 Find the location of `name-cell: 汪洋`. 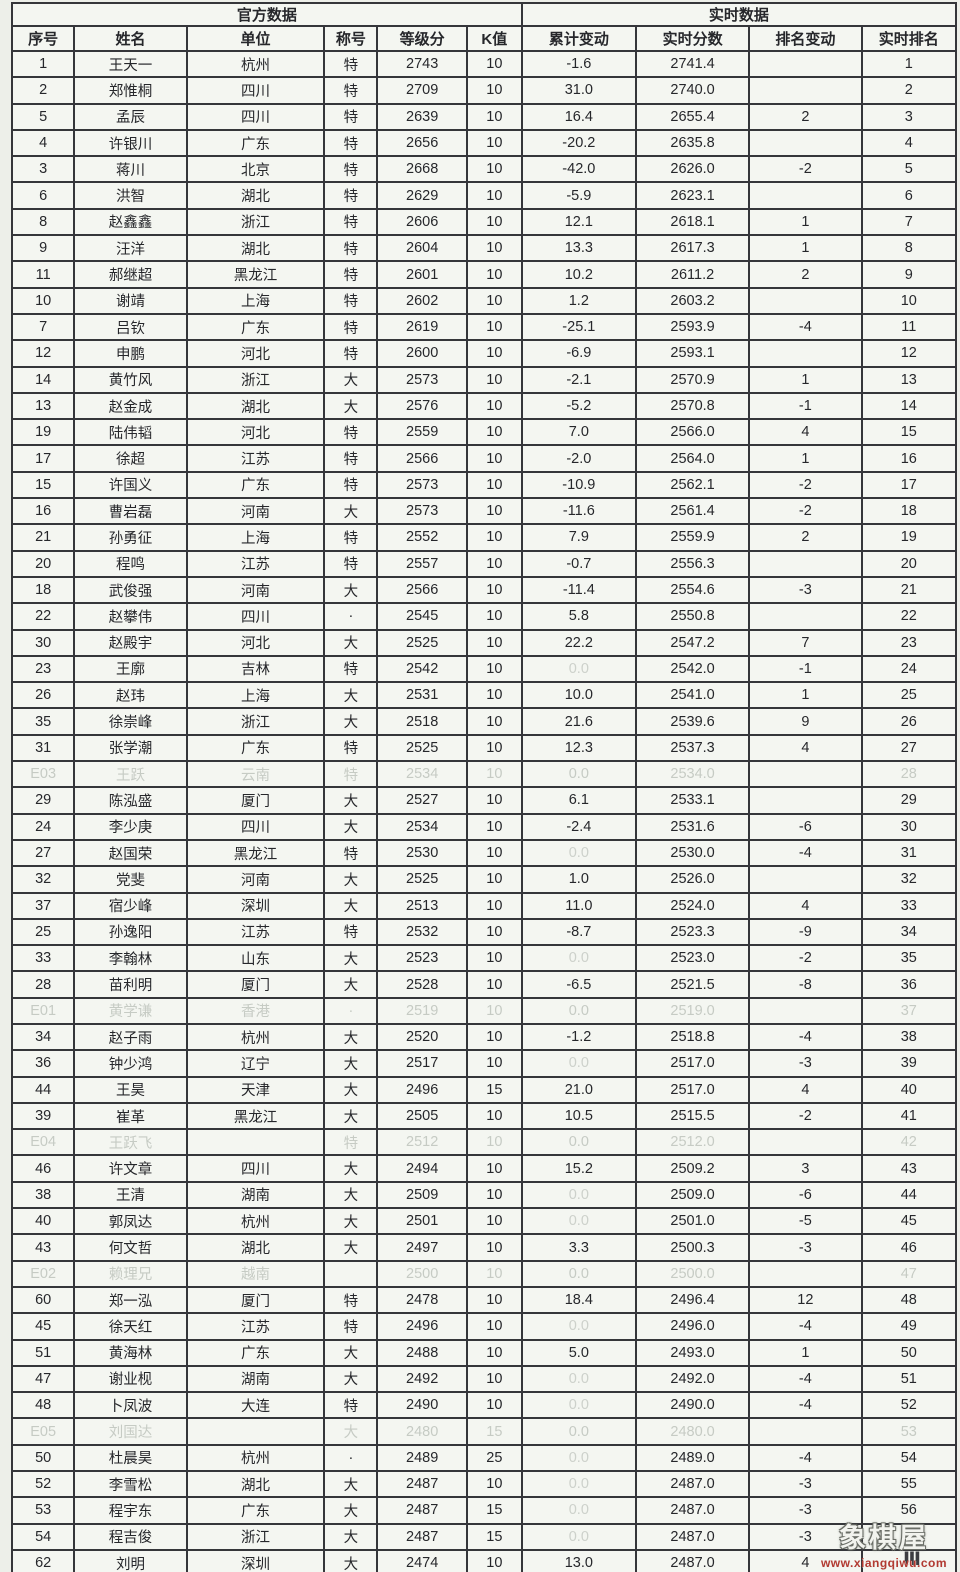

name-cell: 汪洋 is located at coordinates (130, 248).